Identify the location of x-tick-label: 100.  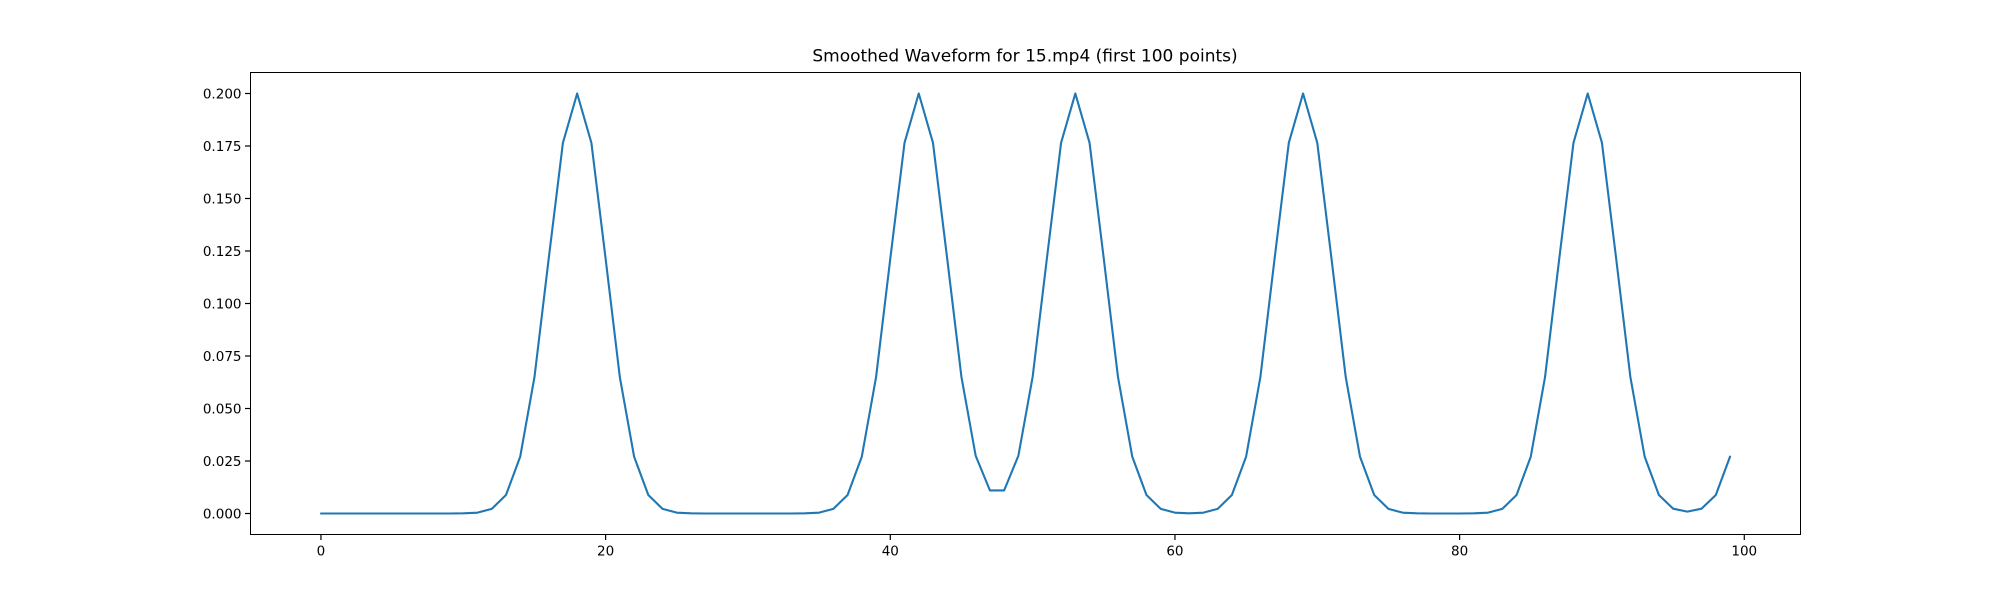
(1744, 552).